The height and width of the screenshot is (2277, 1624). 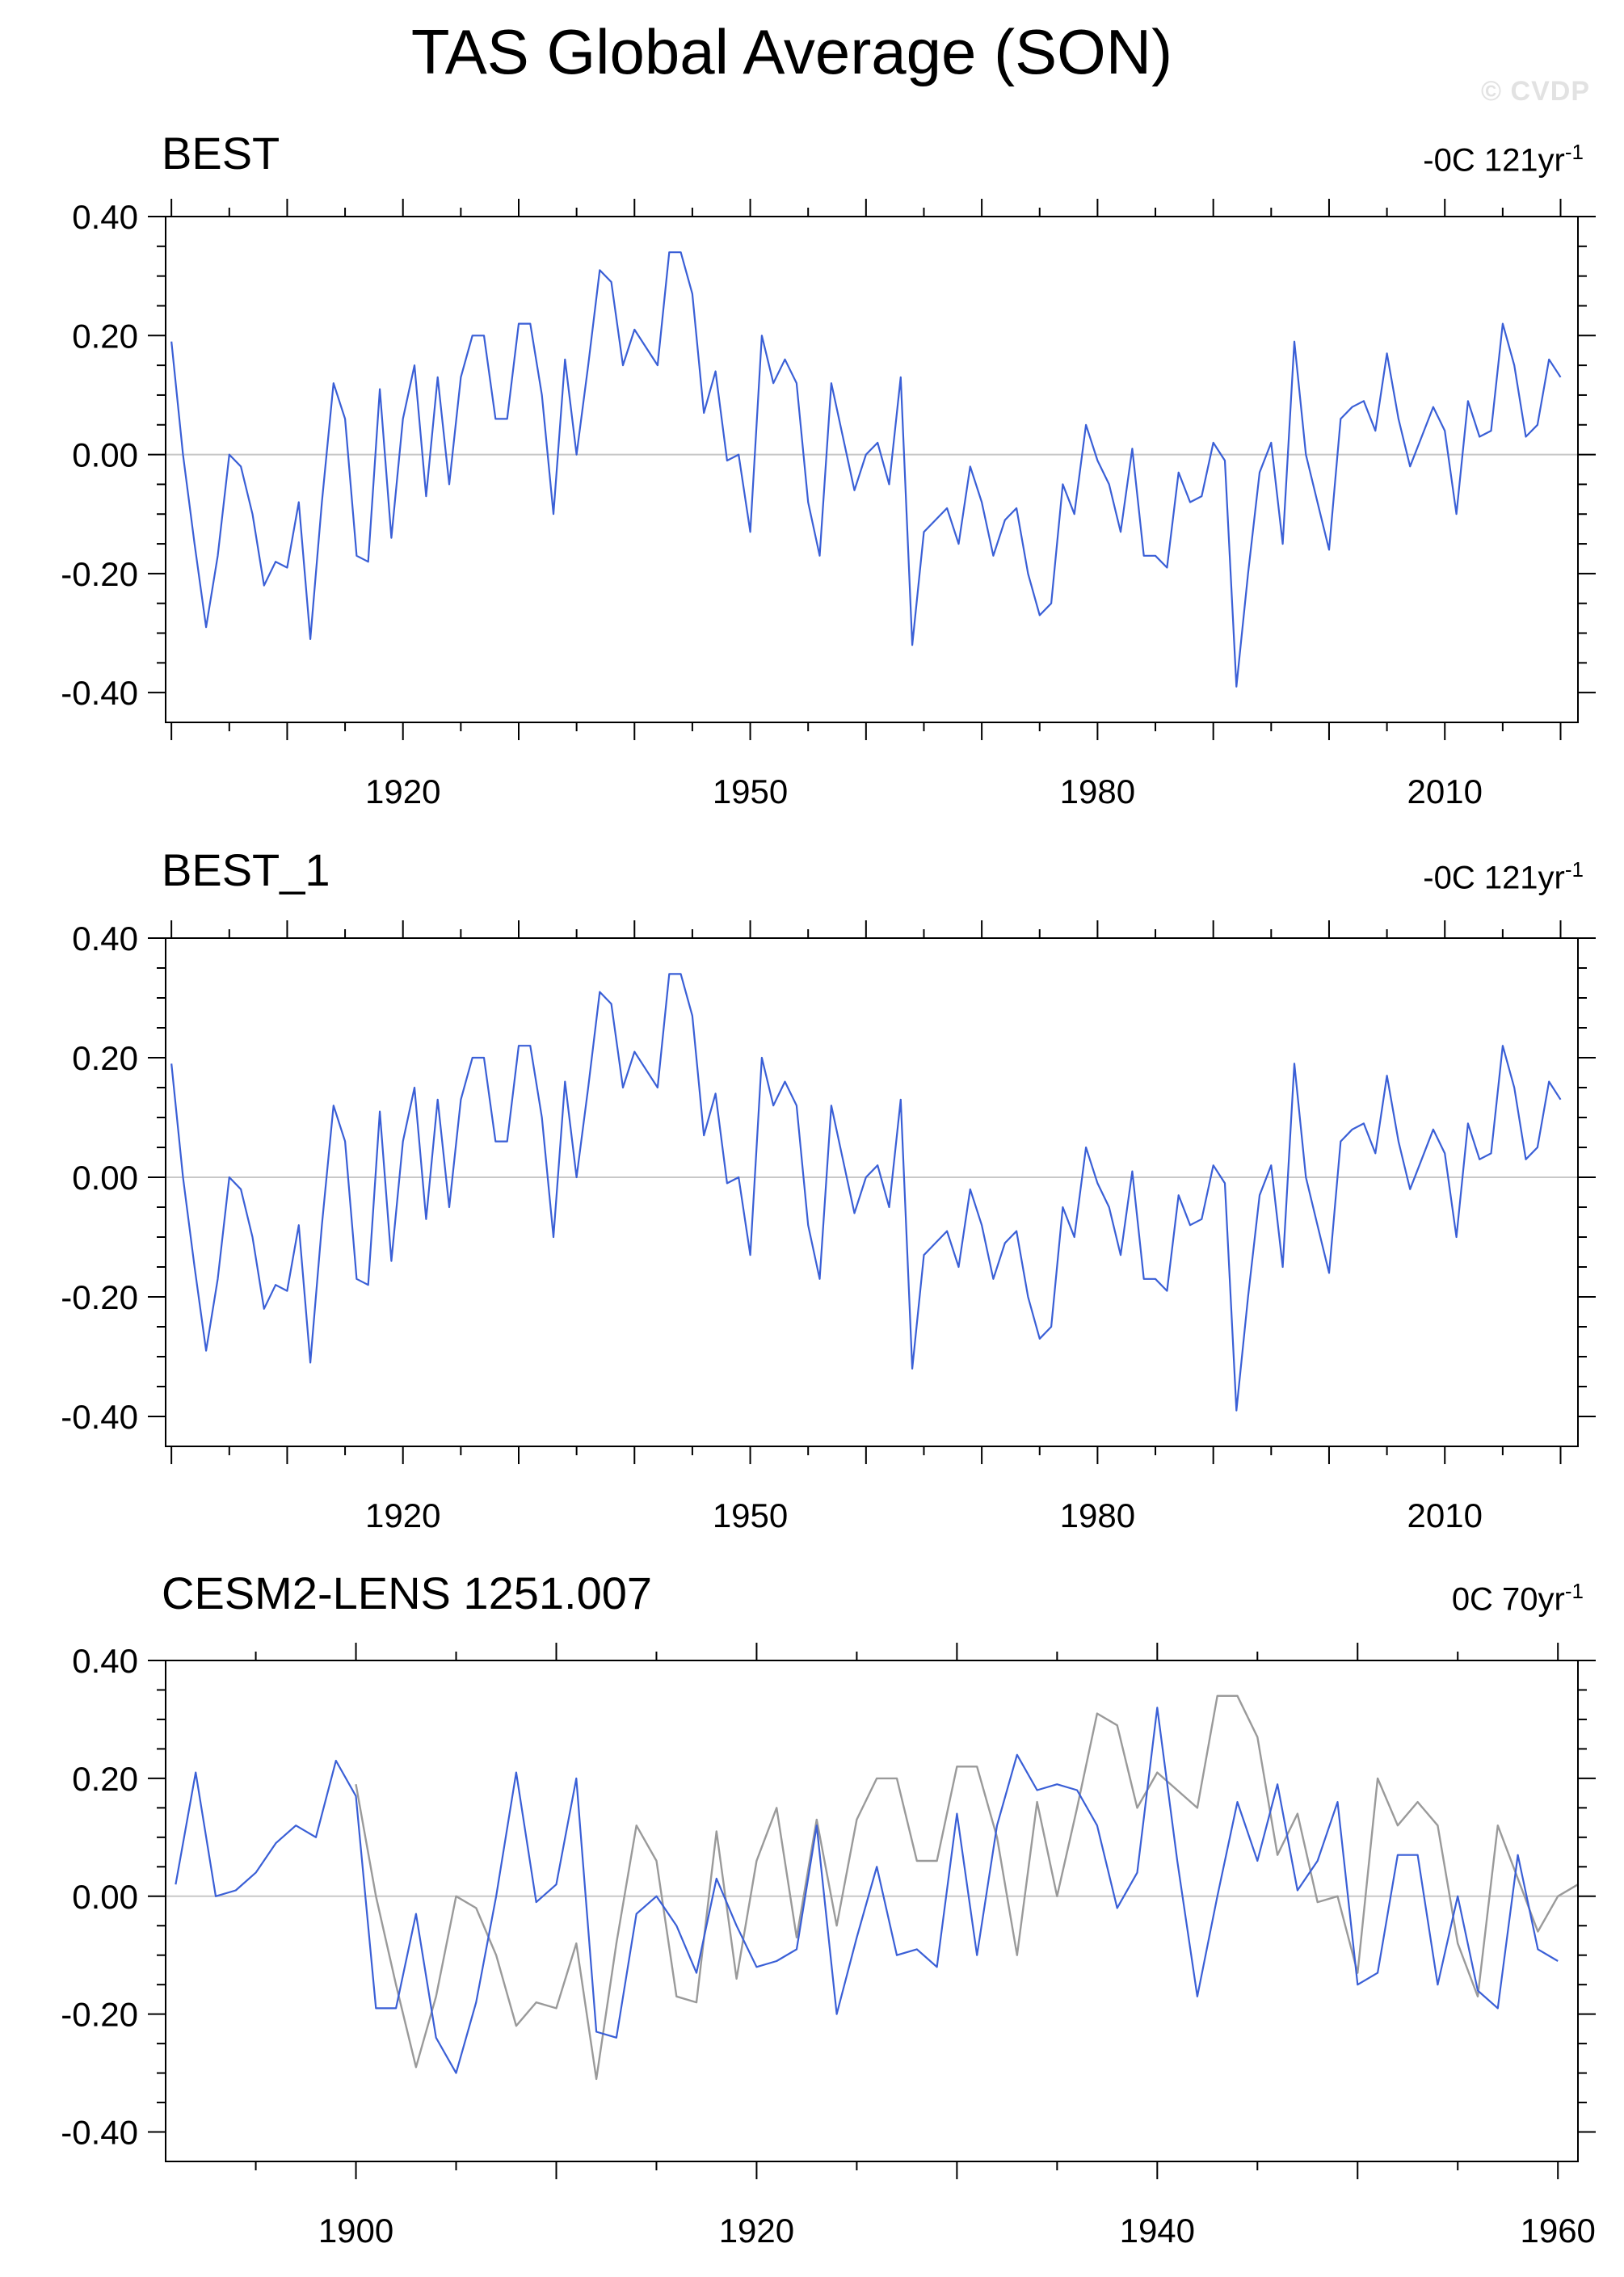 What do you see at coordinates (403, 1515) in the screenshot?
I see `panel-2-x-tick-label: 1920` at bounding box center [403, 1515].